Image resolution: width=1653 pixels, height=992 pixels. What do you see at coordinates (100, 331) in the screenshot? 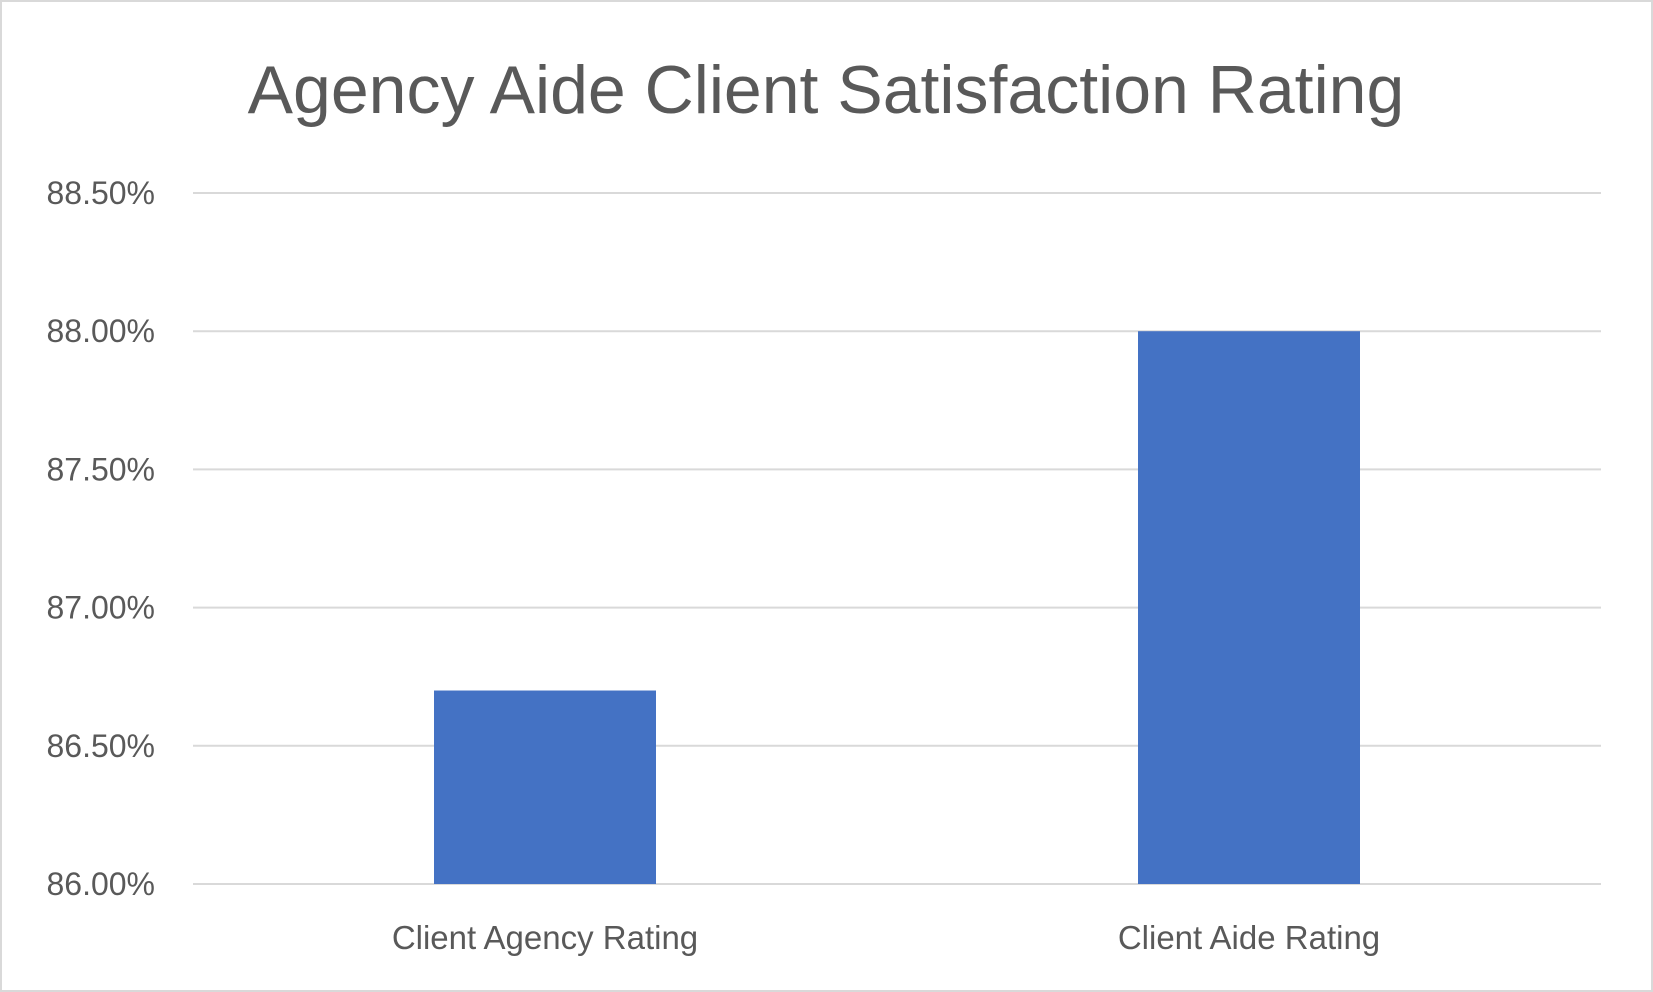
I see `y-tick-label: 88.00%` at bounding box center [100, 331].